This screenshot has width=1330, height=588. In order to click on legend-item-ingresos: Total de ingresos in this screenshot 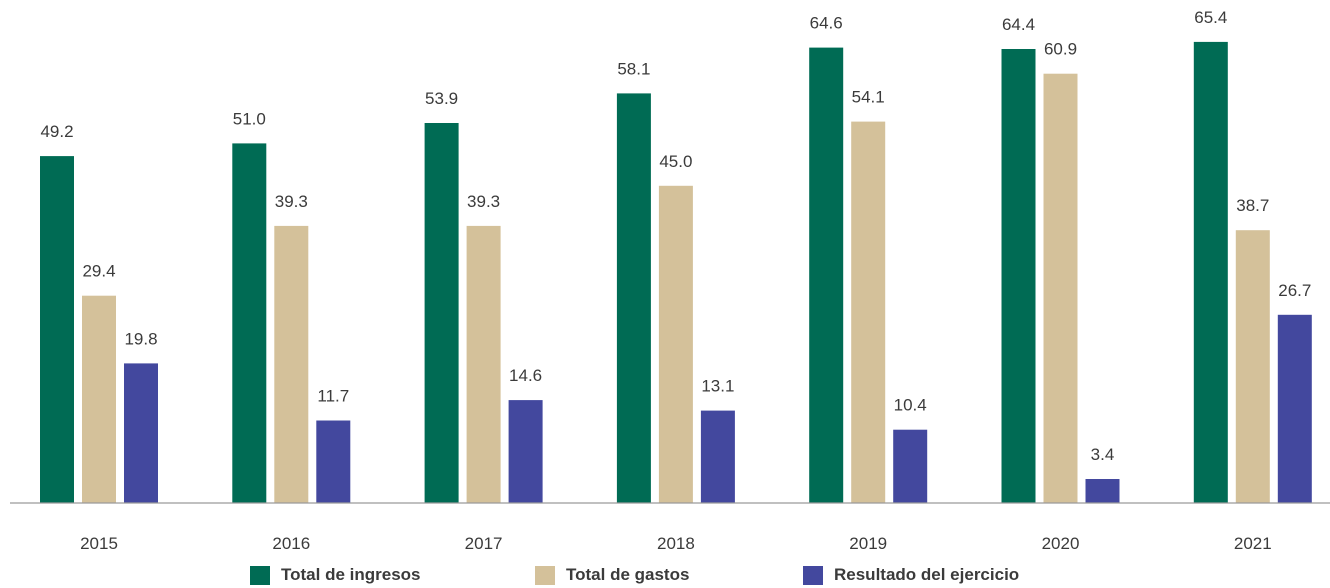, I will do `click(335, 575)`.